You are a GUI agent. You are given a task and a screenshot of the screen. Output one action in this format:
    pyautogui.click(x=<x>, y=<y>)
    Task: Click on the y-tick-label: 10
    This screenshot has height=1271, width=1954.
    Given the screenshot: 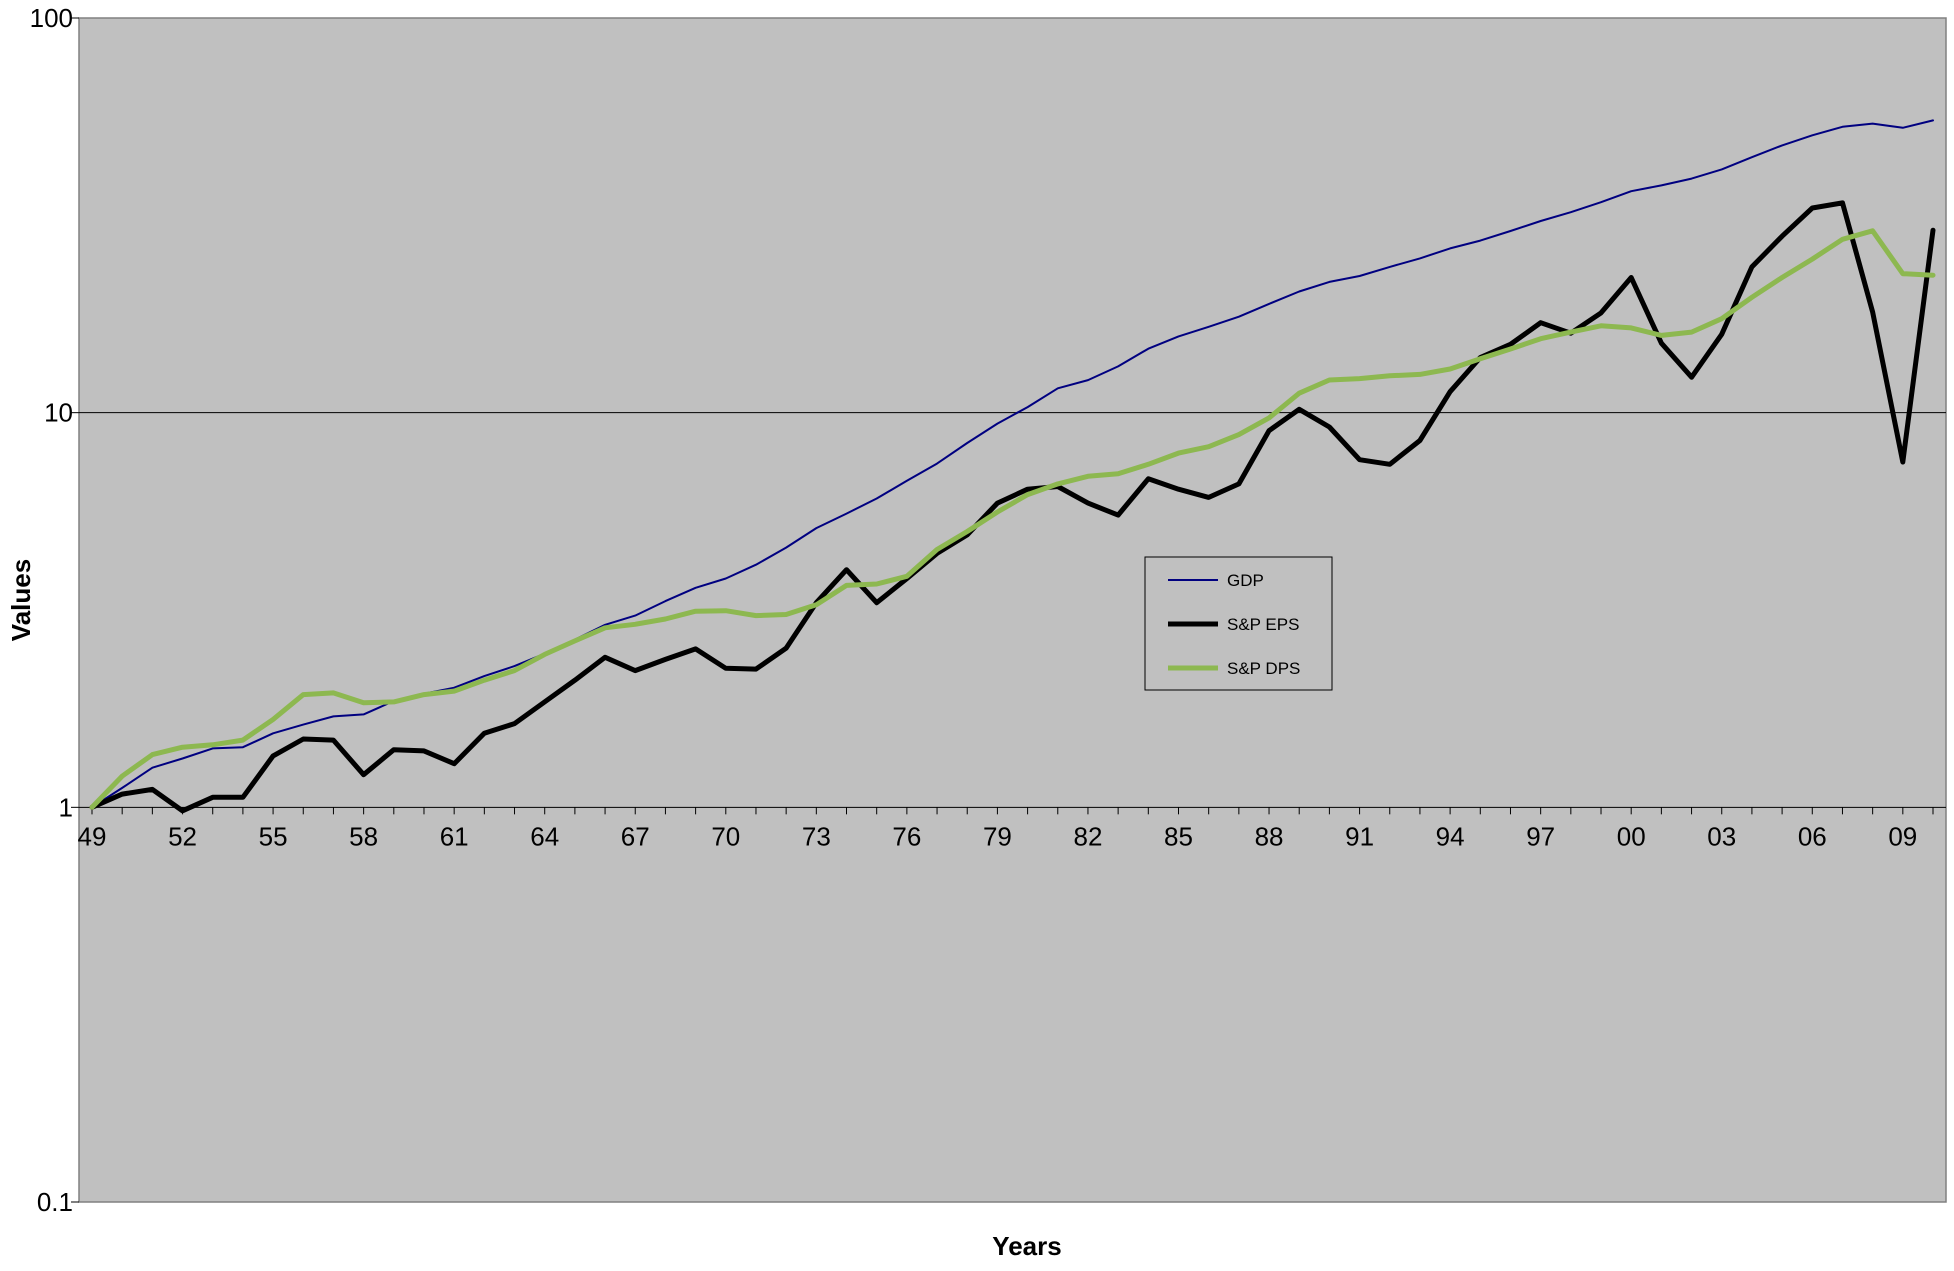 What is the action you would take?
    pyautogui.click(x=58, y=413)
    